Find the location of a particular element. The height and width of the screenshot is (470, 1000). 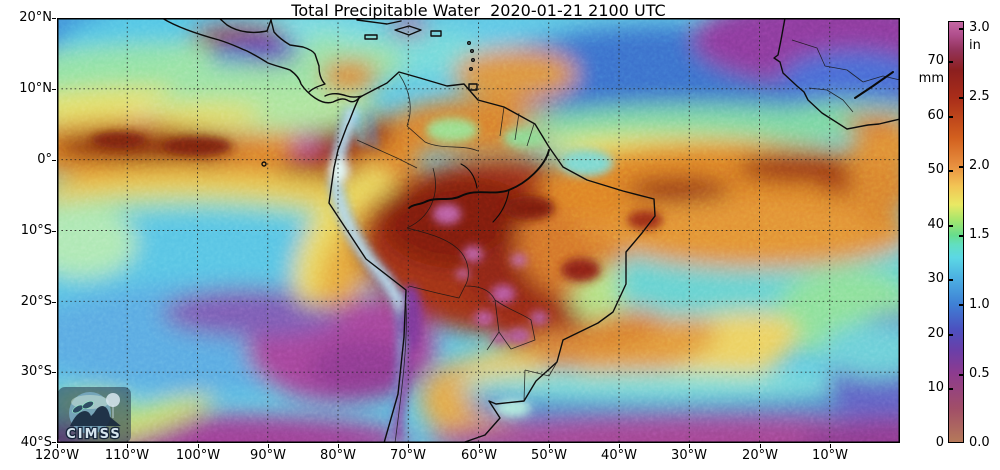

colorbar-mm-tick: 30 is located at coordinates (935, 278).